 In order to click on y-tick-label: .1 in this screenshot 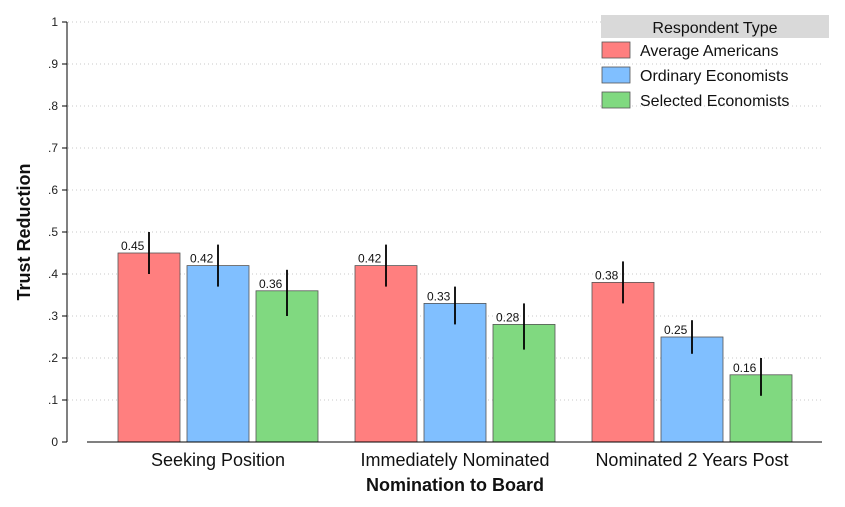, I will do `click(53, 400)`.